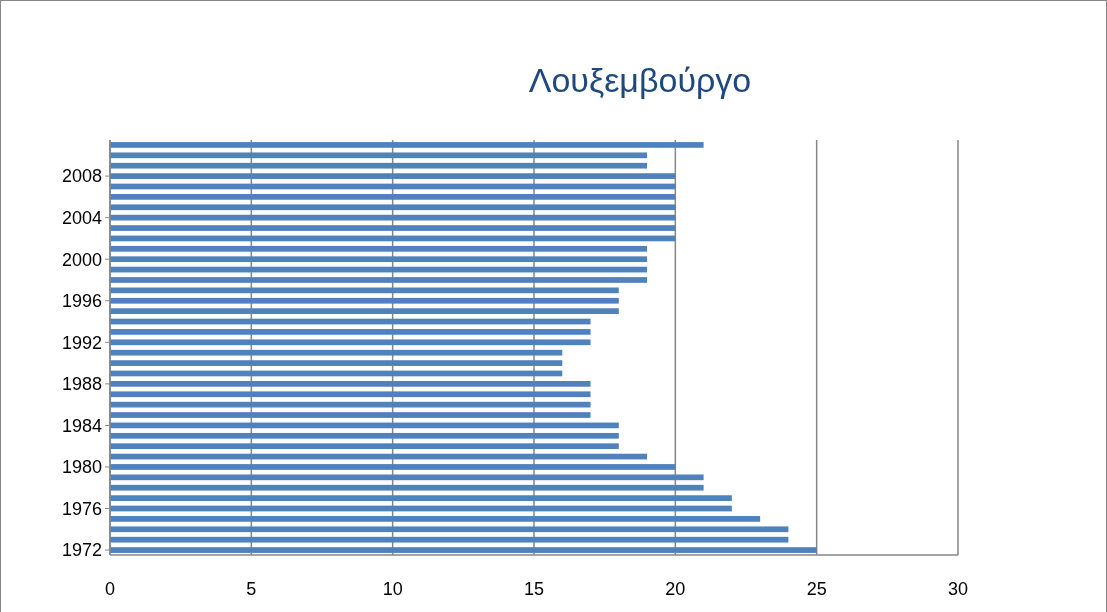  What do you see at coordinates (110, 589) in the screenshot?
I see `x-tick-label: 0` at bounding box center [110, 589].